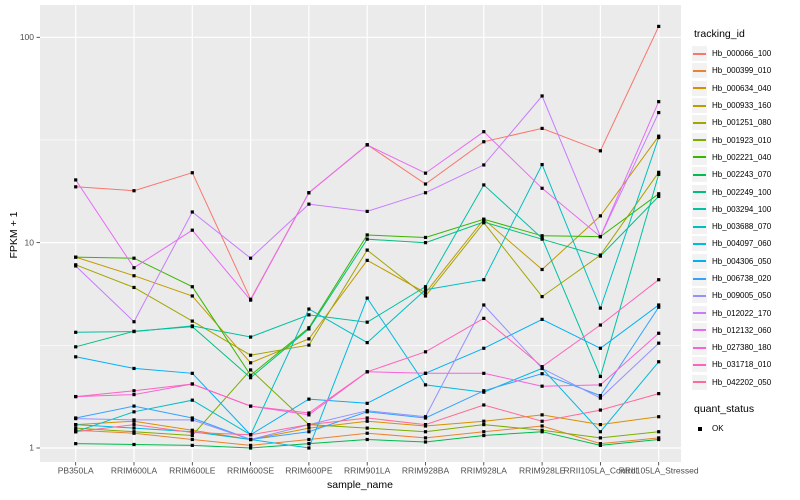 Image resolution: width=800 pixels, height=500 pixels. What do you see at coordinates (659, 471) in the screenshot?
I see `x-tick-label: RRII105LA_Stressed` at bounding box center [659, 471].